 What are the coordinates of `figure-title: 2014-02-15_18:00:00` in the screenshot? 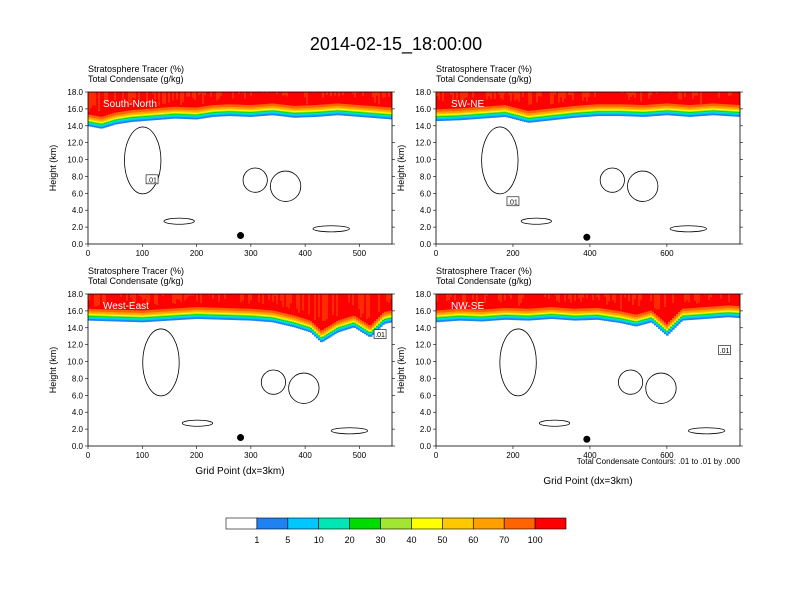 It's located at (396, 44).